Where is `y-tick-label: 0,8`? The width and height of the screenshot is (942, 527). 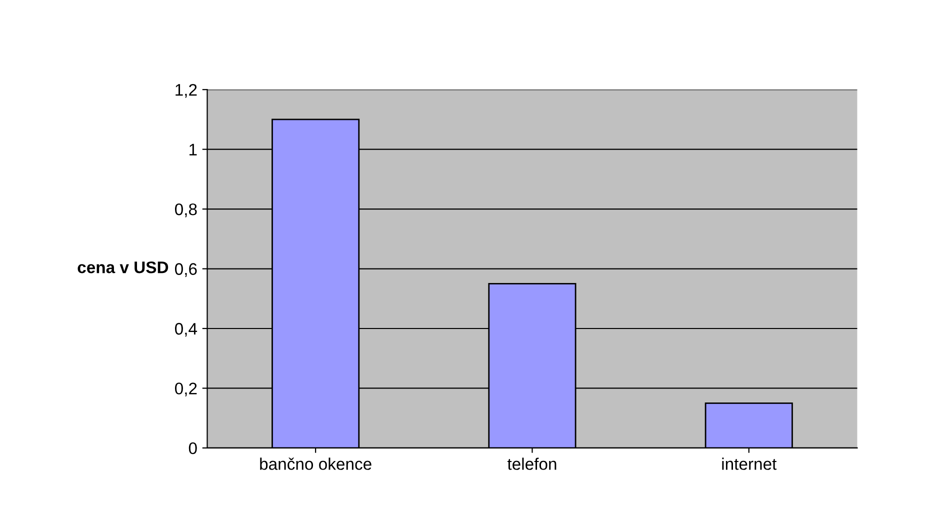 y-tick-label: 0,8 is located at coordinates (186, 210).